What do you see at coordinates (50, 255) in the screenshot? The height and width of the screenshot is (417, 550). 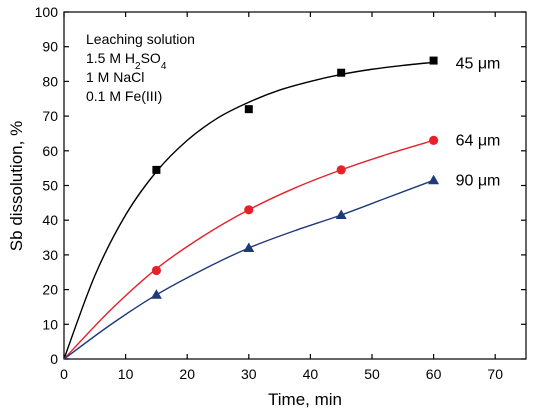 I see `y-tick-label: 30` at bounding box center [50, 255].